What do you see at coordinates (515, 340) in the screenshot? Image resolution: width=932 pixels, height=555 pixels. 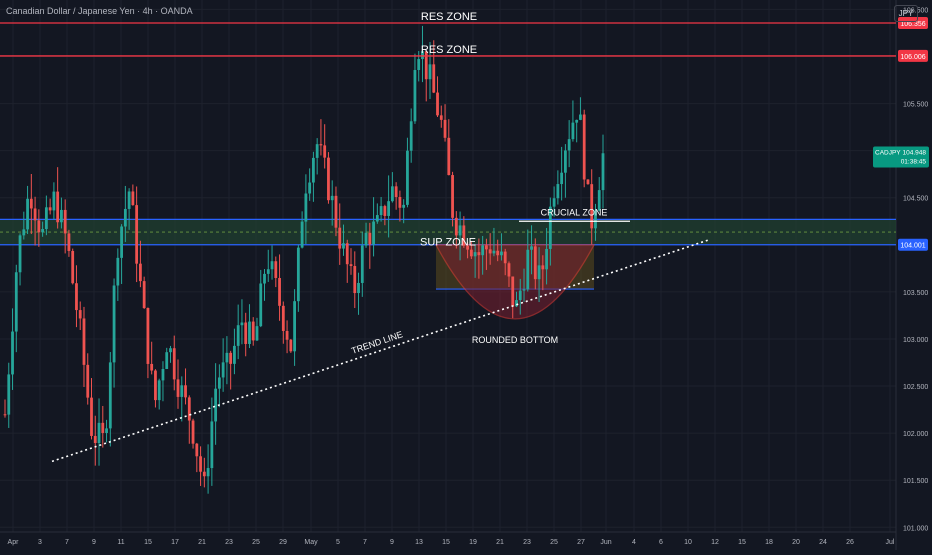 I see `rounded-bottom-label: ROUNDED BOTTOM` at bounding box center [515, 340].